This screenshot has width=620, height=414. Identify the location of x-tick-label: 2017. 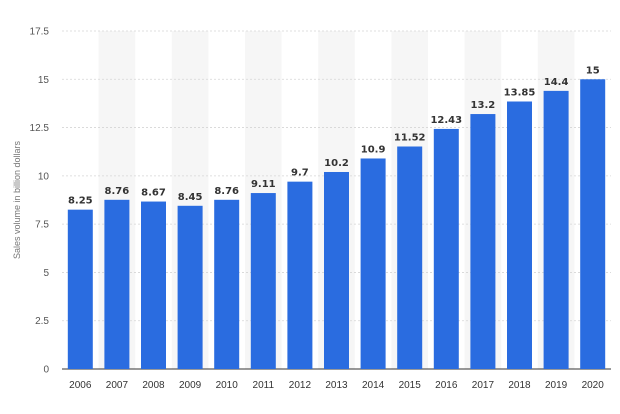
(483, 385).